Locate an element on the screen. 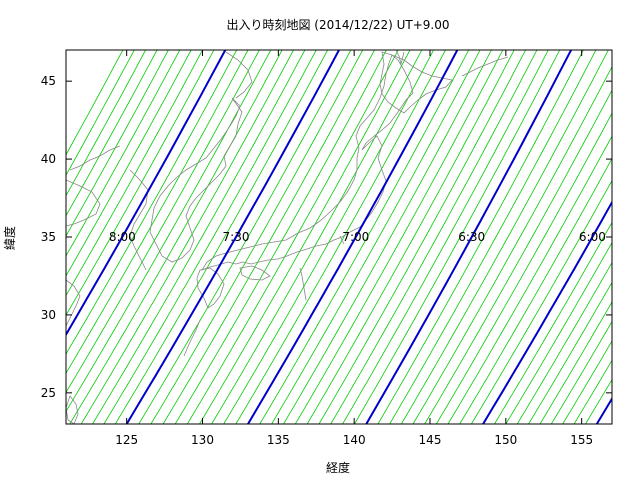 The height and width of the screenshot is (480, 640). korea-coastline is located at coordinates (196, 180).